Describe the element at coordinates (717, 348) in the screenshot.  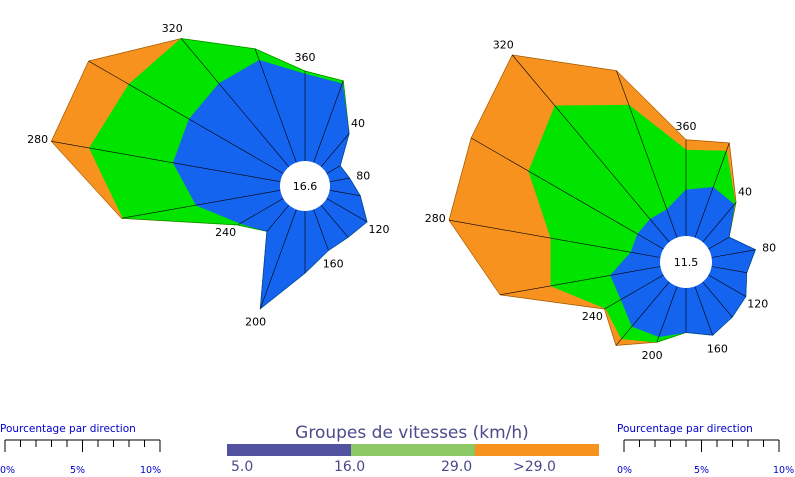
I see `rose-1-direction-label-160: 160` at that location.